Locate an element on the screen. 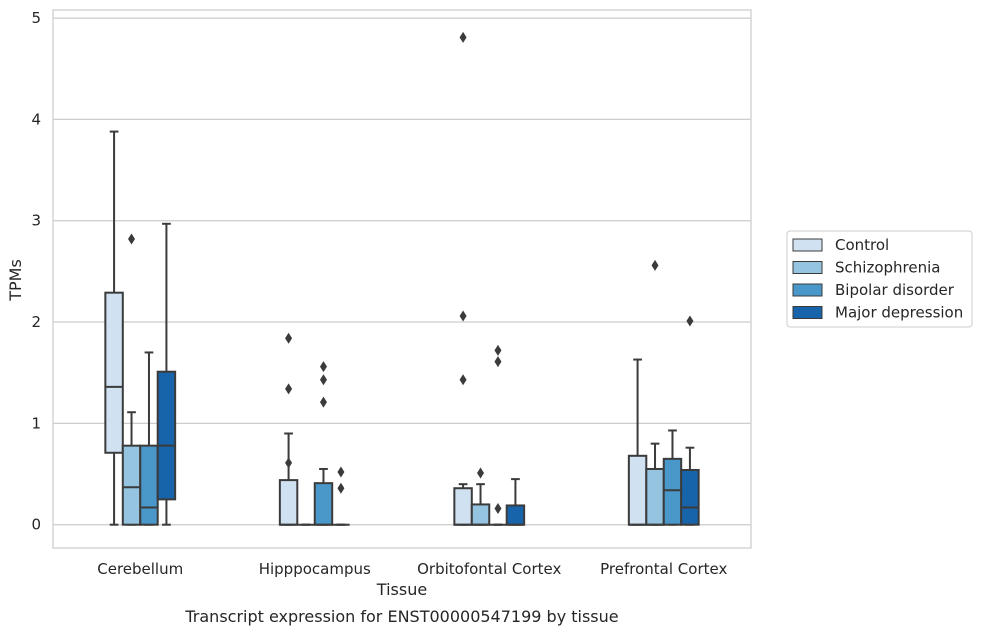  y-tick-label: 1 is located at coordinates (36, 423).